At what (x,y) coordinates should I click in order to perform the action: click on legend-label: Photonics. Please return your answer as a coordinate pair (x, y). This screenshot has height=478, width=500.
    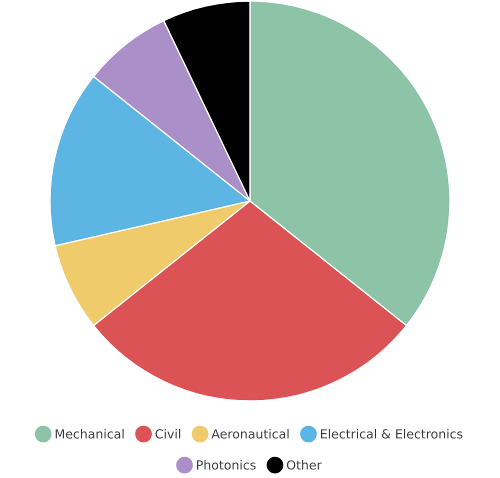
    Looking at the image, I should click on (226, 465).